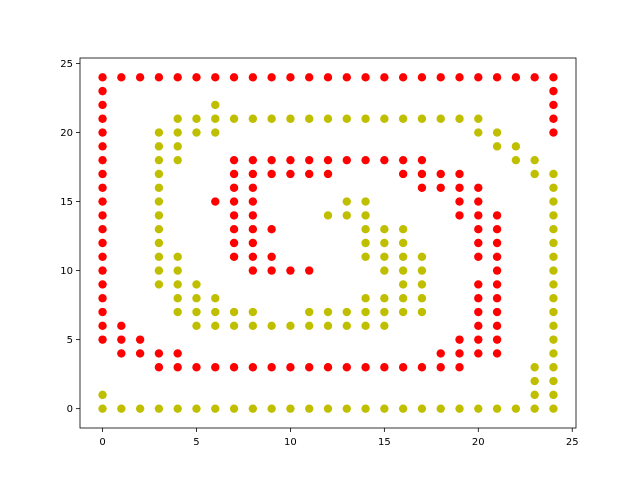  I want to click on y-tick-label: 0, so click(70, 409).